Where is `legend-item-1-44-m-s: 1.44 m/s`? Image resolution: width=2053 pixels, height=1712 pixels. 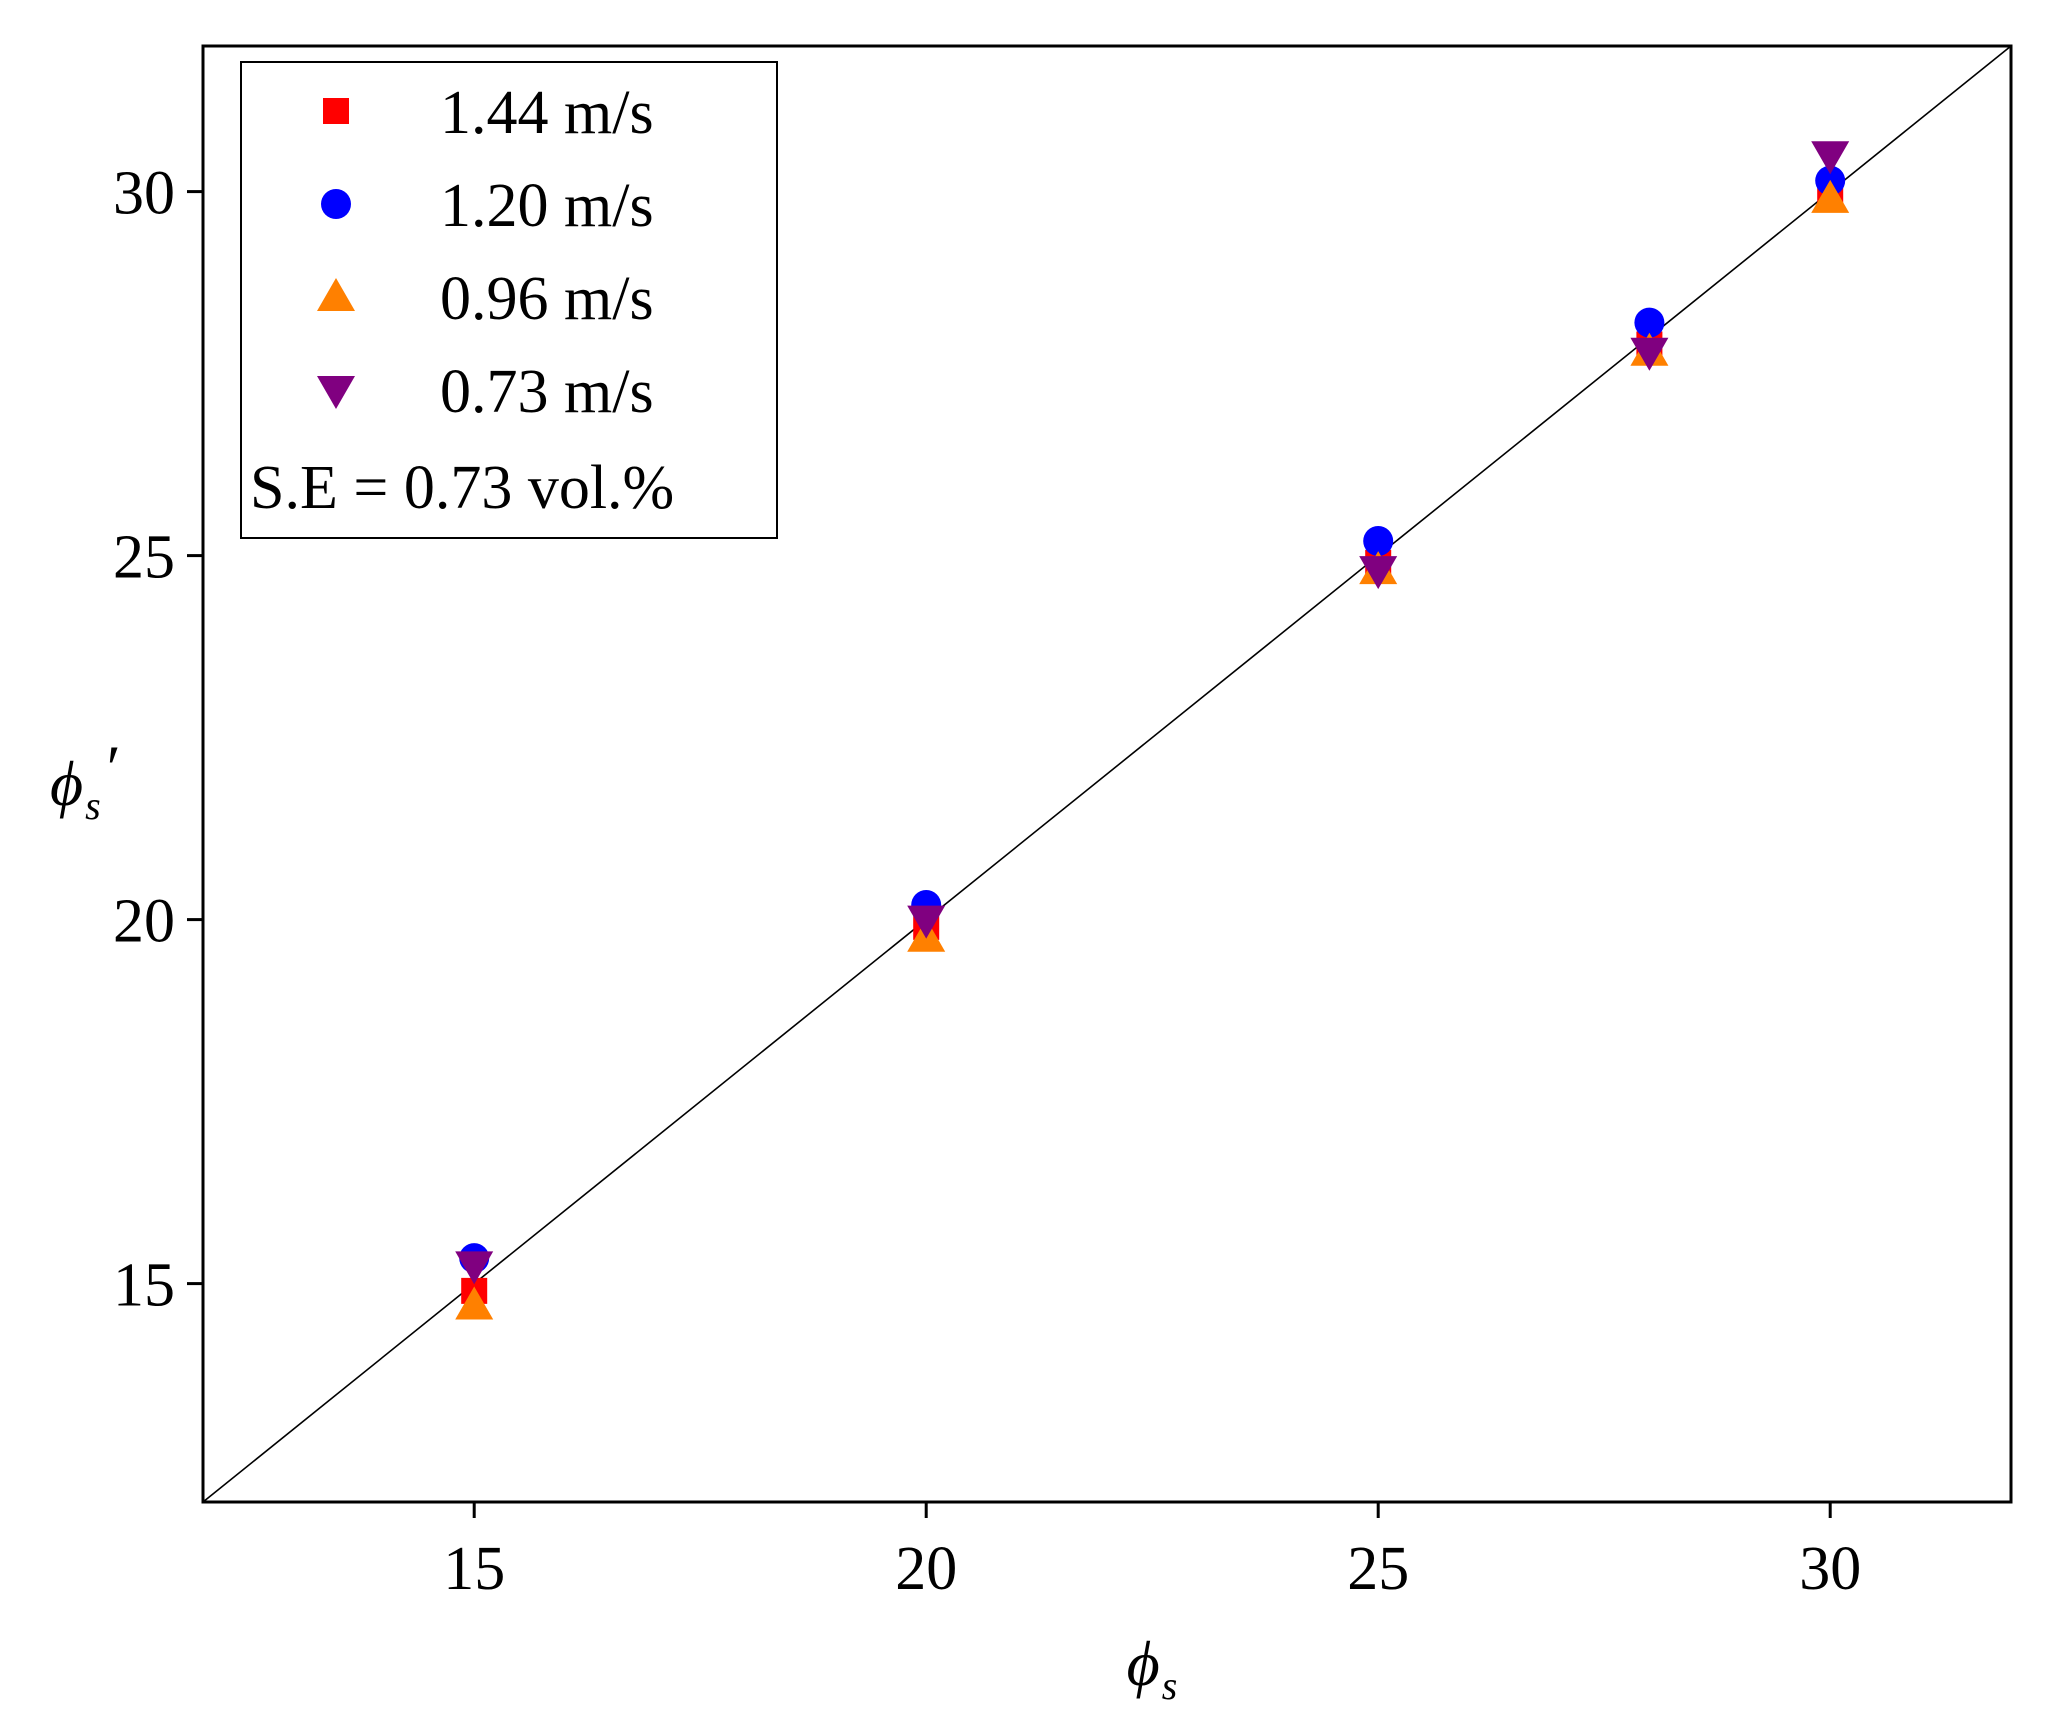 legend-item-1-44-m-s: 1.44 m/s is located at coordinates (488, 113).